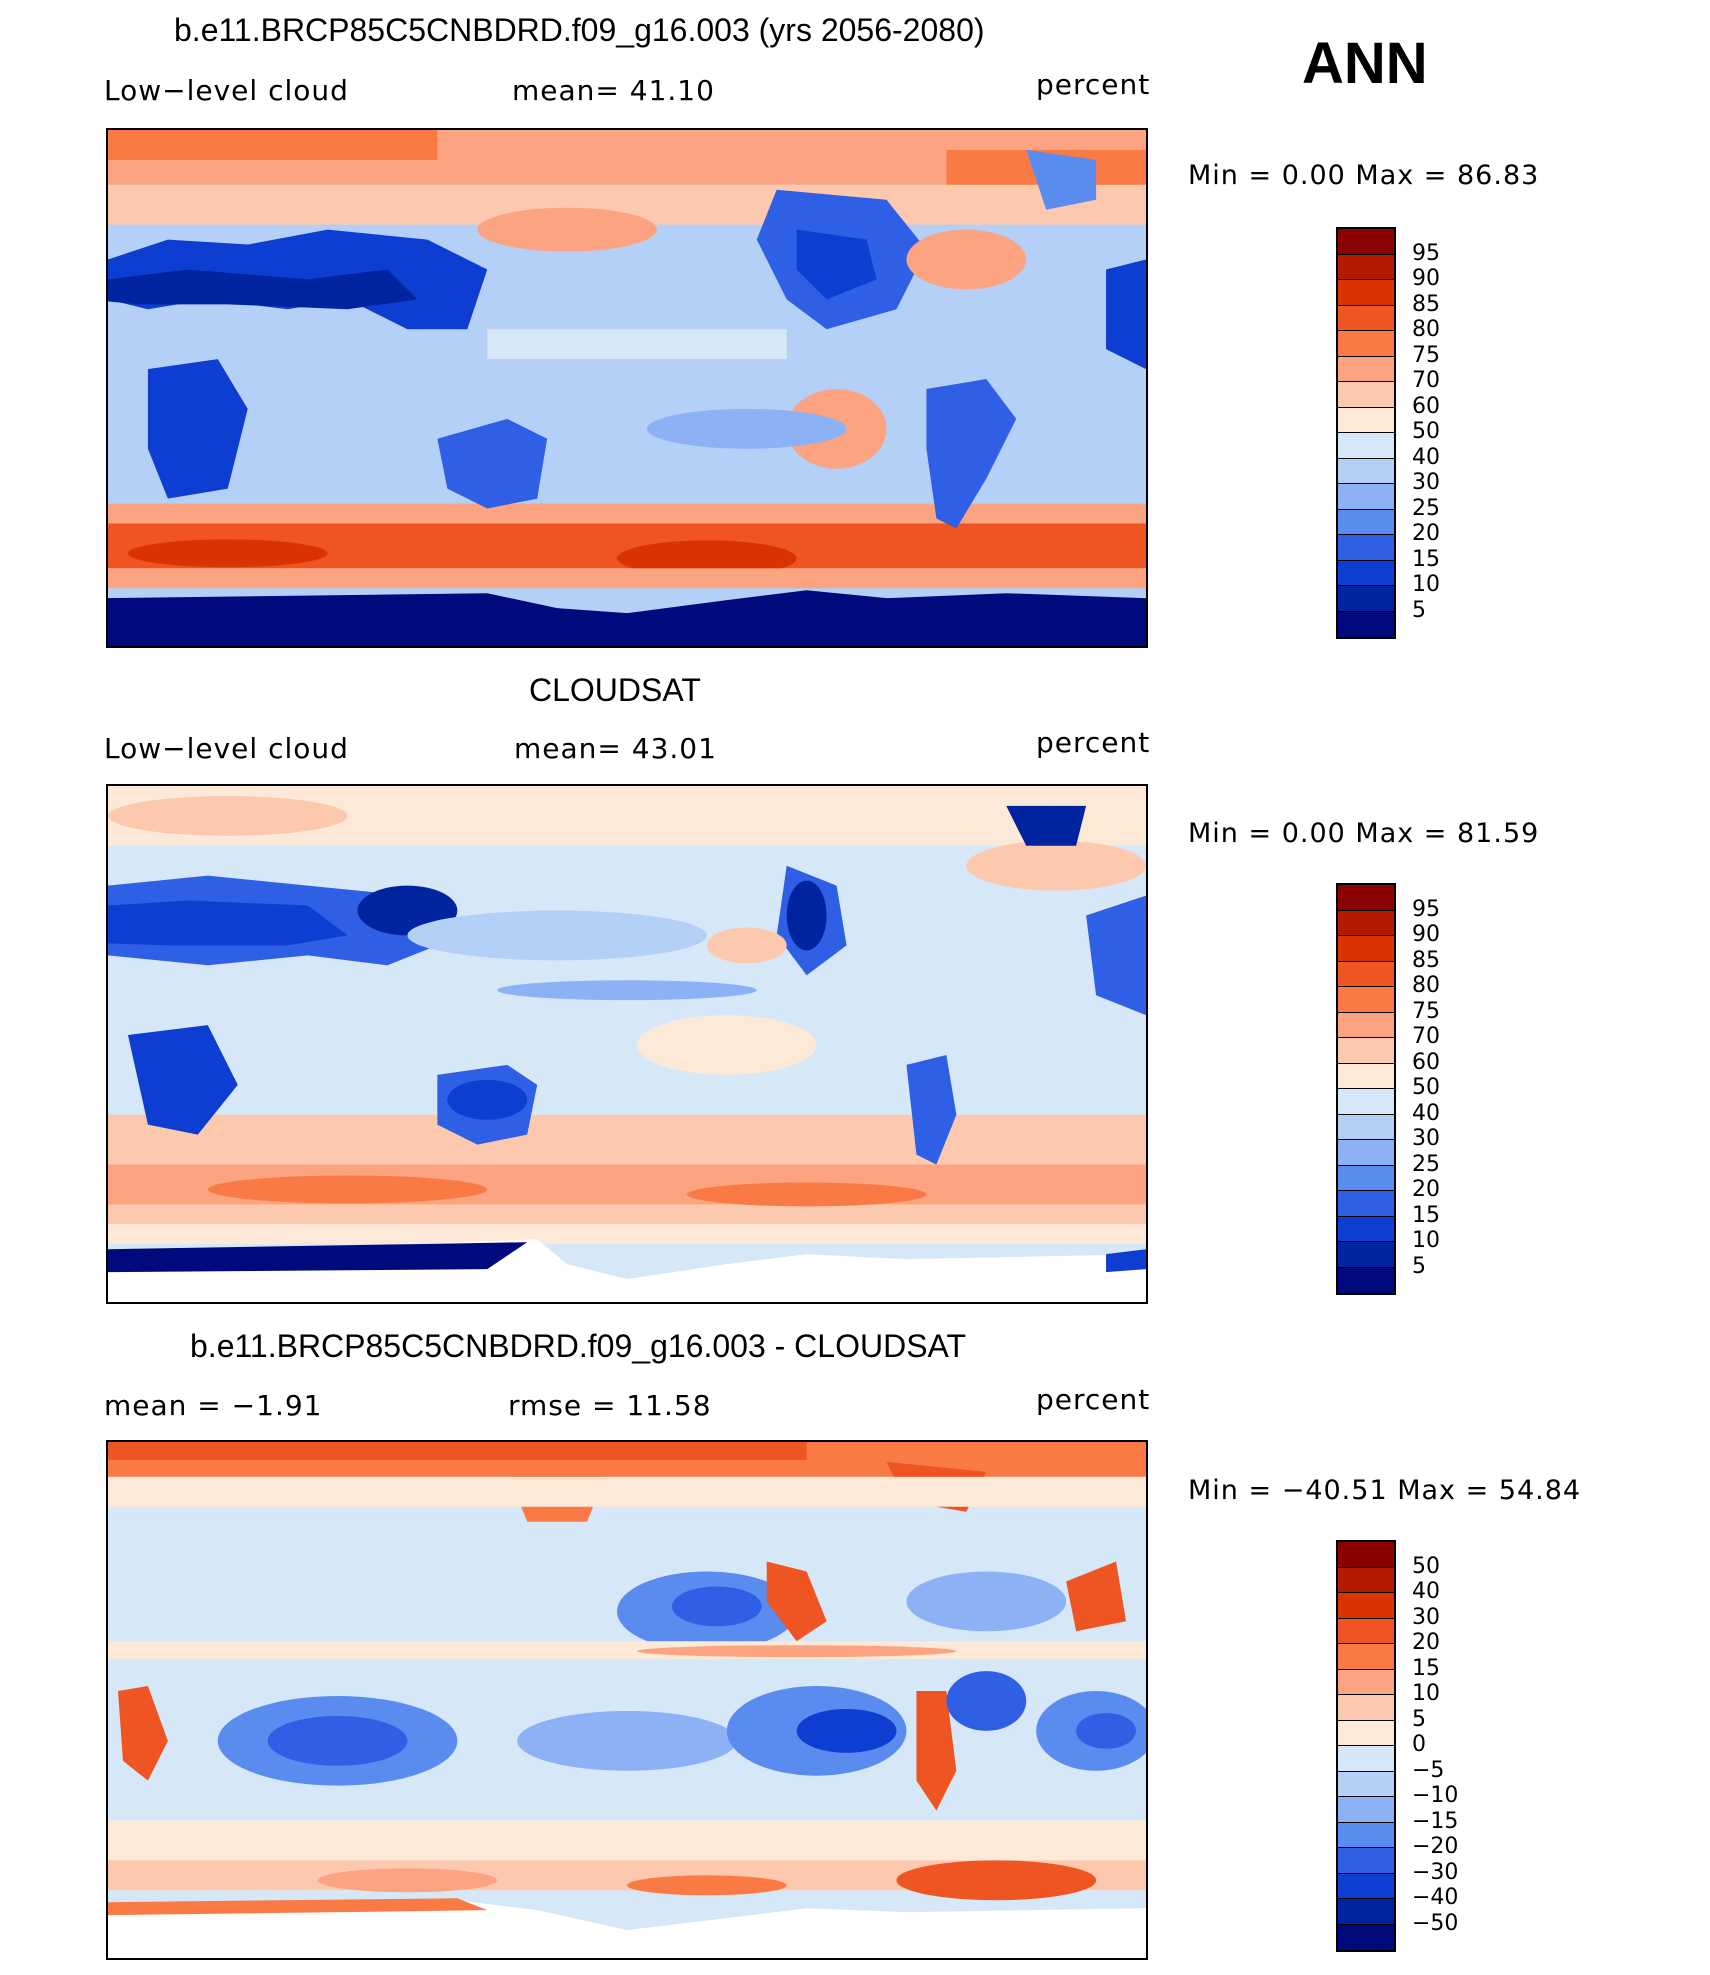 Image resolution: width=1710 pixels, height=1975 pixels. What do you see at coordinates (1435, 1821) in the screenshot?
I see `colorbar-tick-label: −15` at bounding box center [1435, 1821].